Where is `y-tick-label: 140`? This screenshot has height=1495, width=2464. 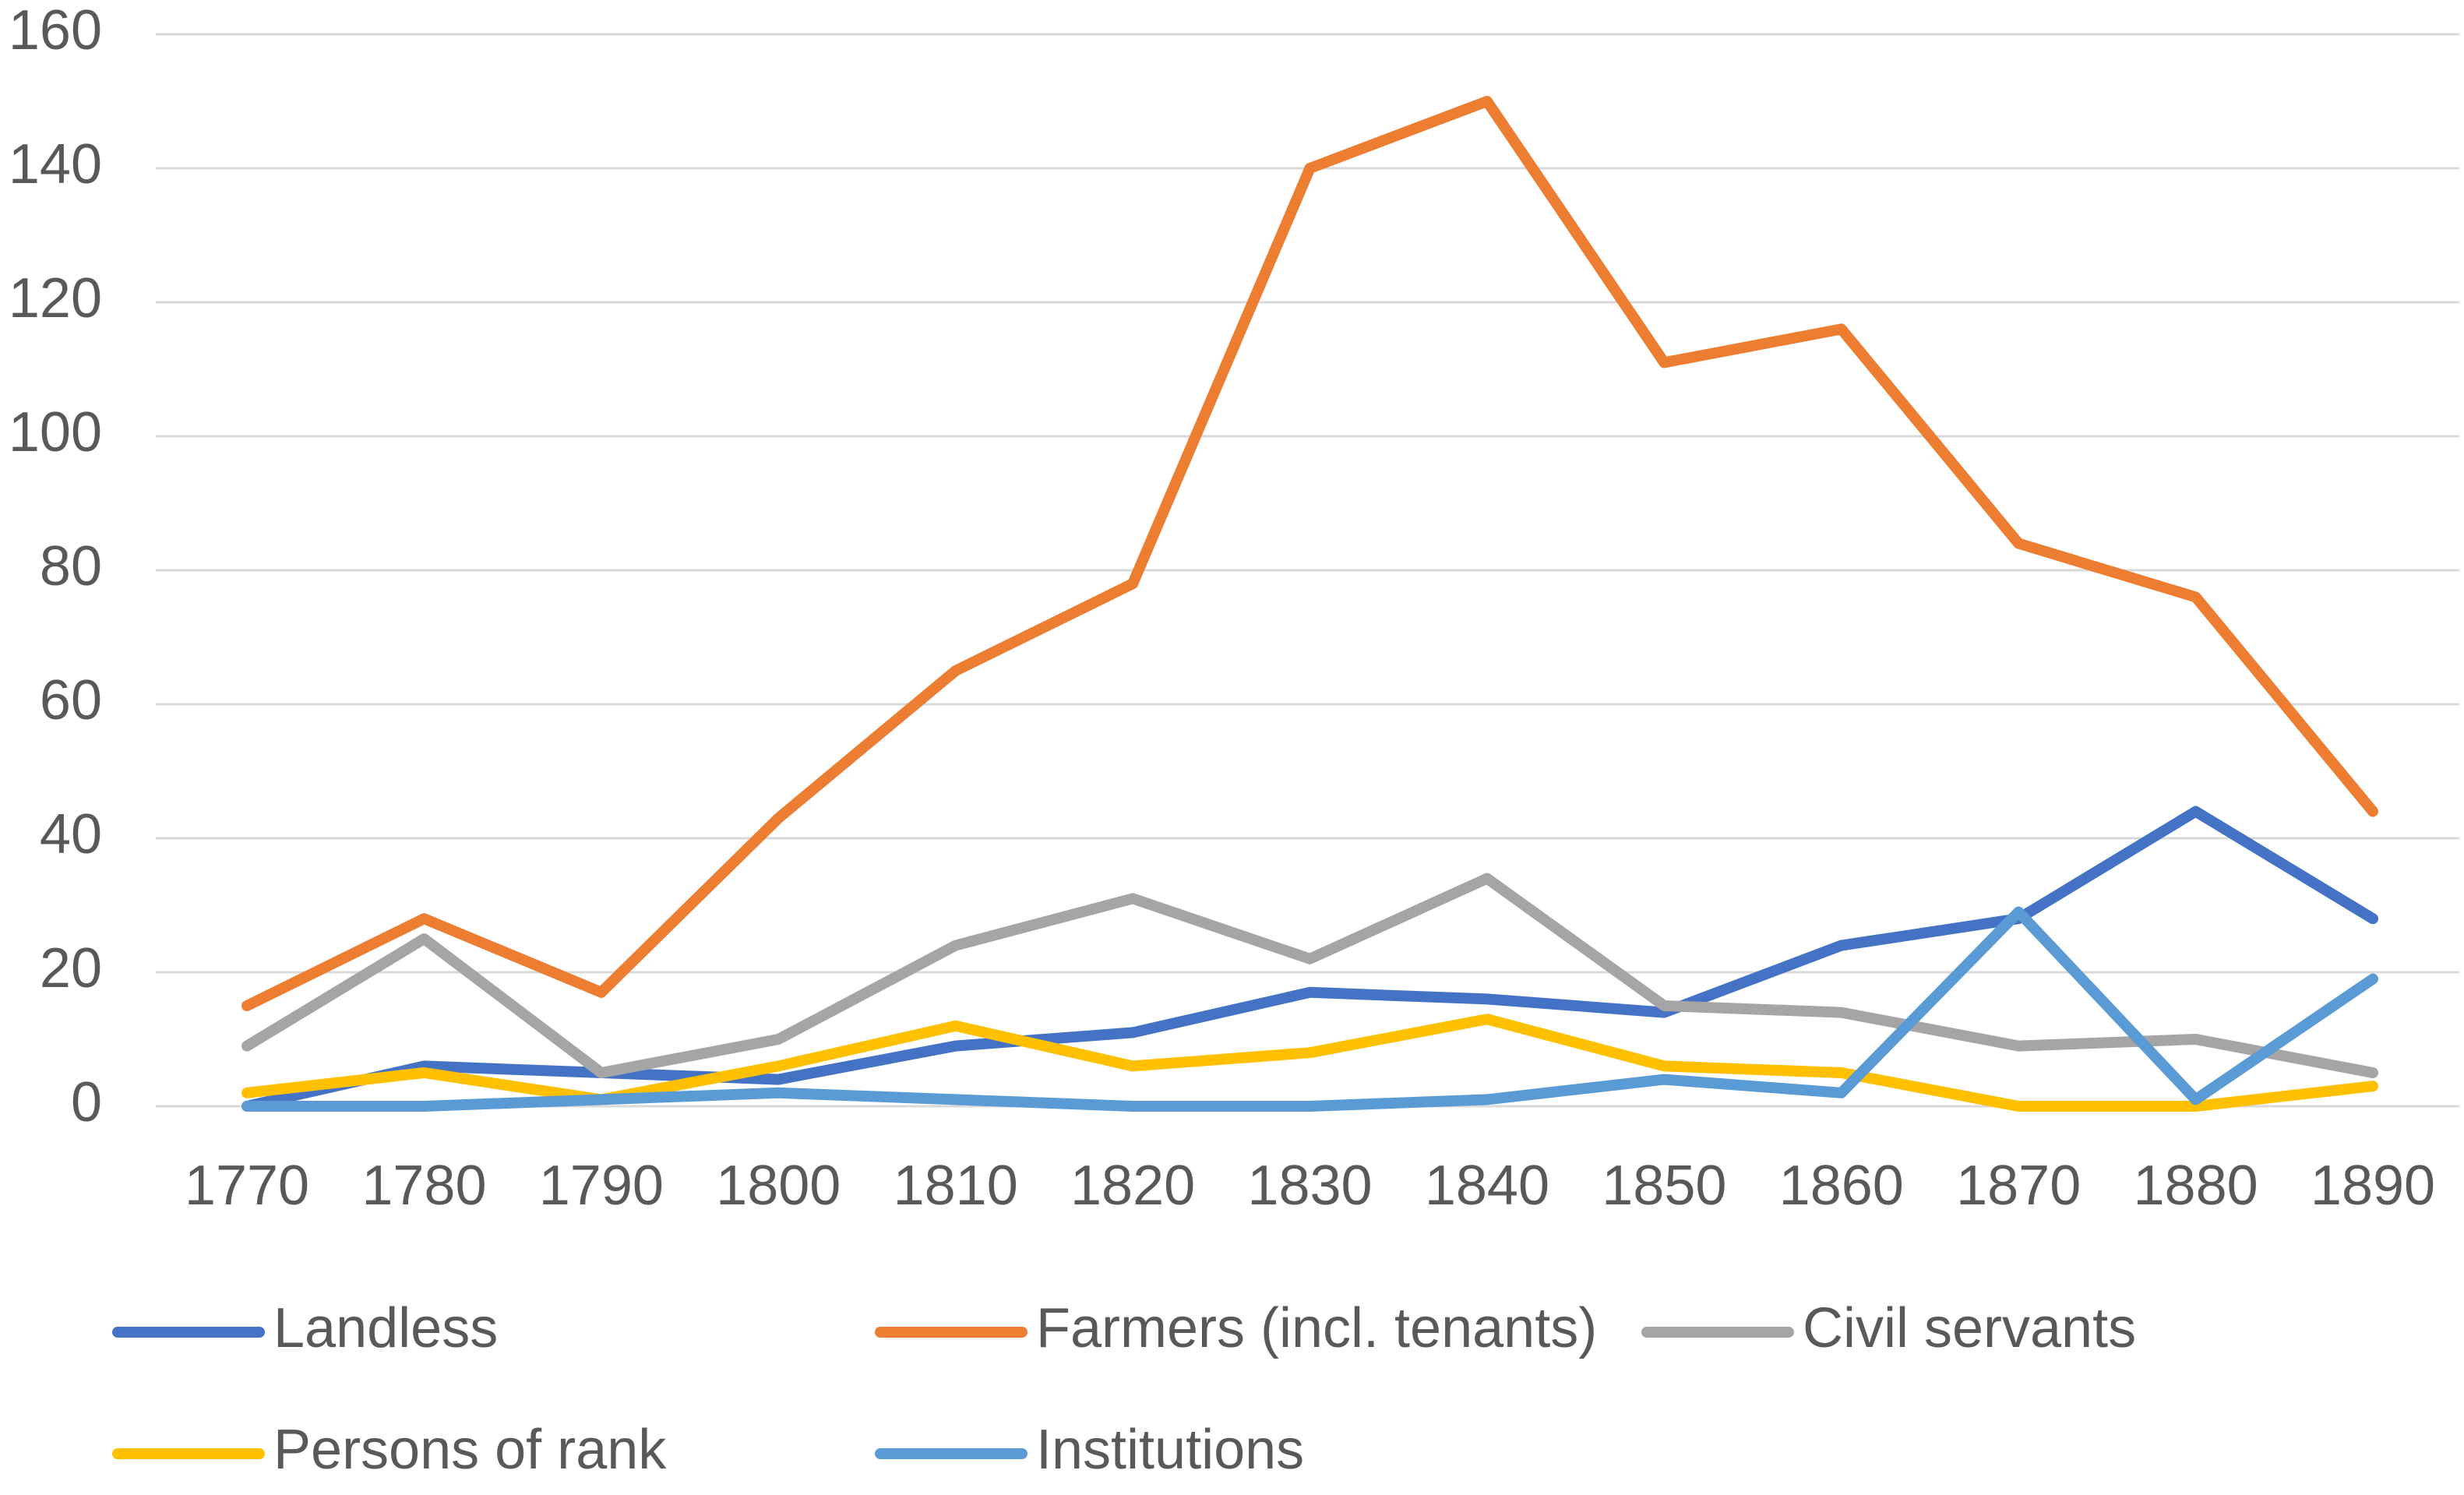 y-tick-label: 140 is located at coordinates (55, 164).